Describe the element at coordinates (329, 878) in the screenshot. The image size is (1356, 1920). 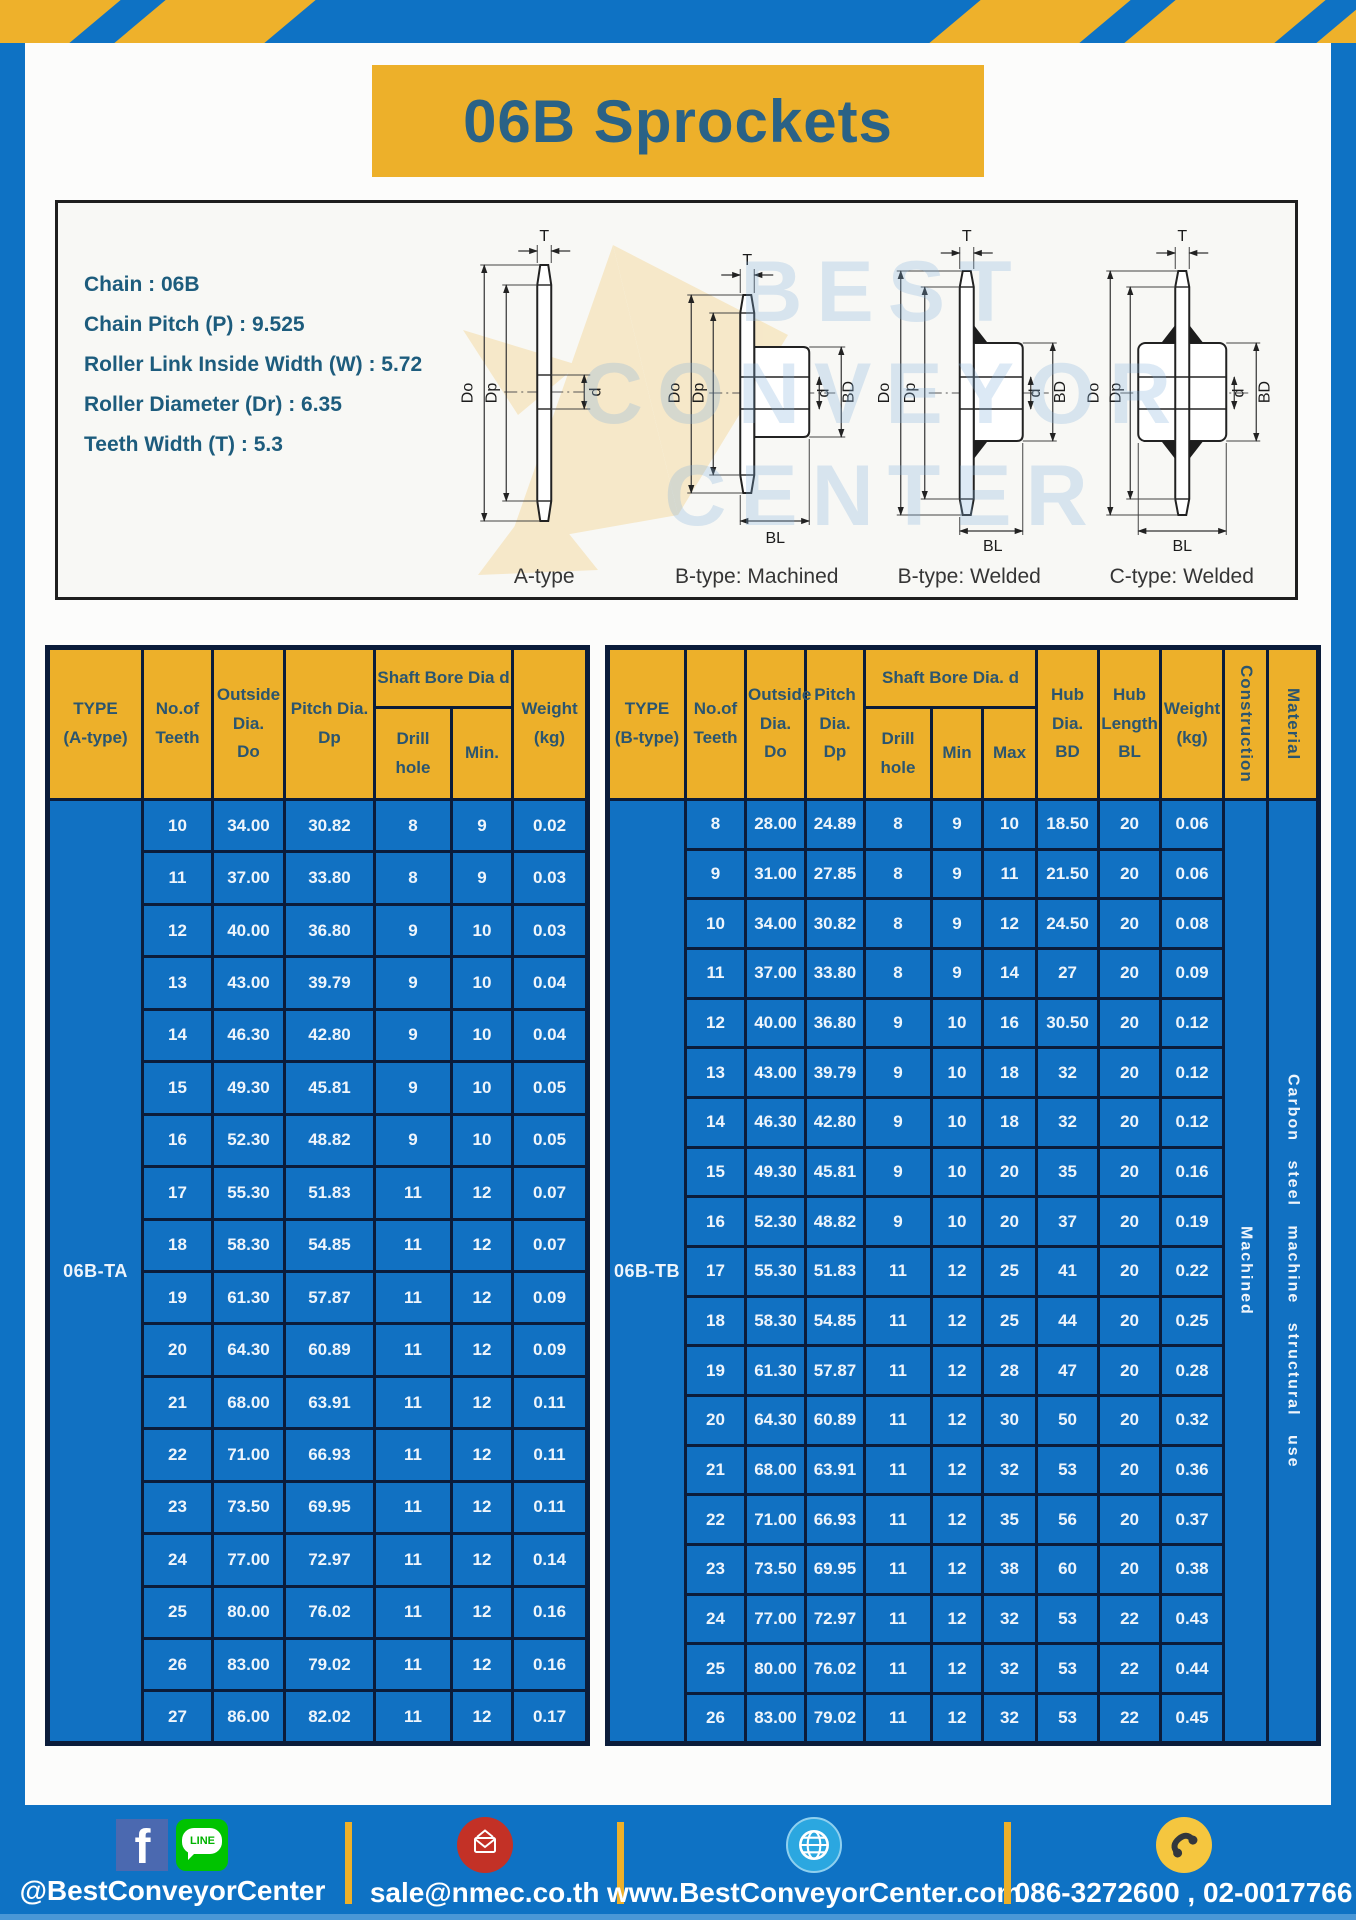
I see `table-cell: 33.80` at that location.